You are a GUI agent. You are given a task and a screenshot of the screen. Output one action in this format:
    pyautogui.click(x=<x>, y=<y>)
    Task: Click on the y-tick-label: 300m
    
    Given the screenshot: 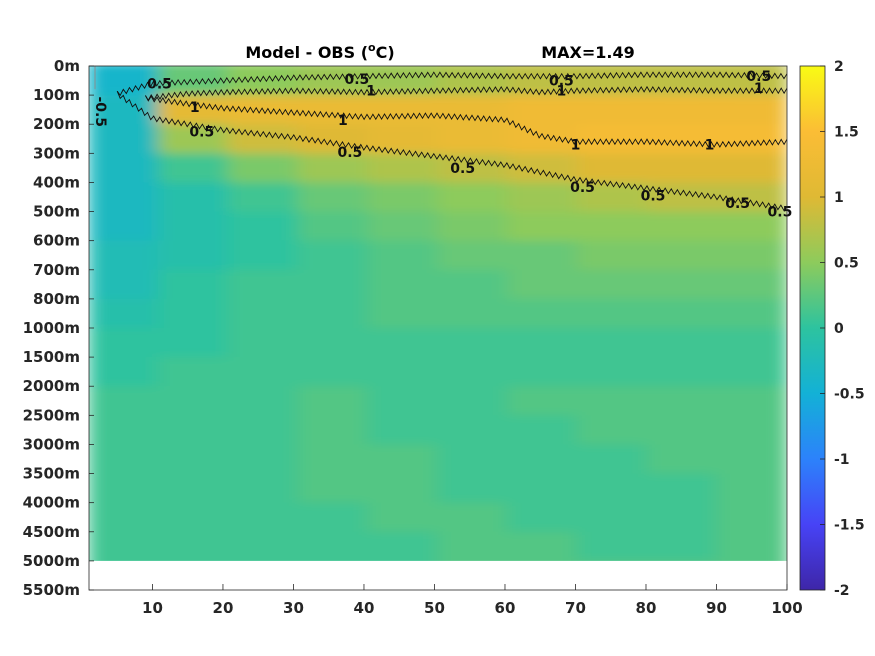 What is the action you would take?
    pyautogui.click(x=56, y=153)
    